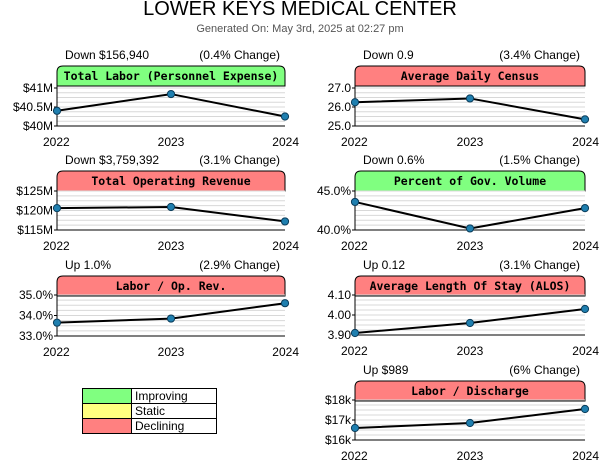  What do you see at coordinates (394, 160) in the screenshot?
I see `summary-left: Down 0.6%` at bounding box center [394, 160].